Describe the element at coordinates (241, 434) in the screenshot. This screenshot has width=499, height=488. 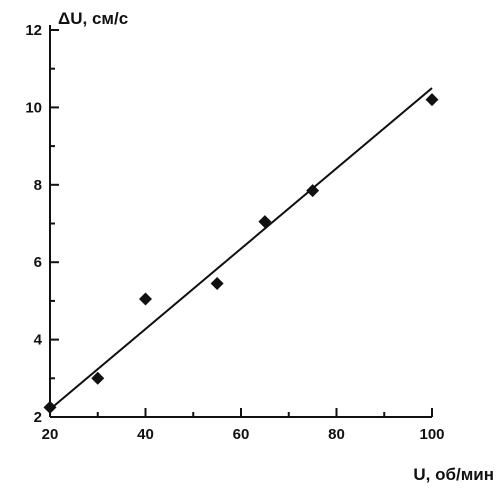
I see `x-tick-label: 60` at that location.